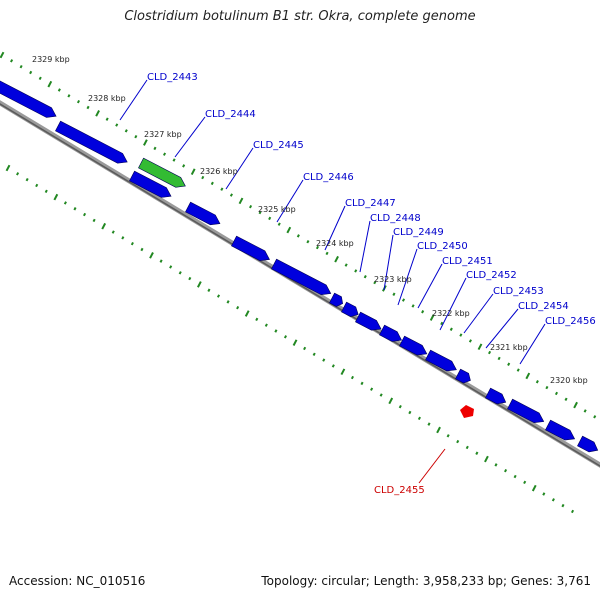 The width and height of the screenshot is (600, 600). Describe the element at coordinates (77, 581) in the screenshot. I see `accession-label: Accession: NC_010516` at that location.